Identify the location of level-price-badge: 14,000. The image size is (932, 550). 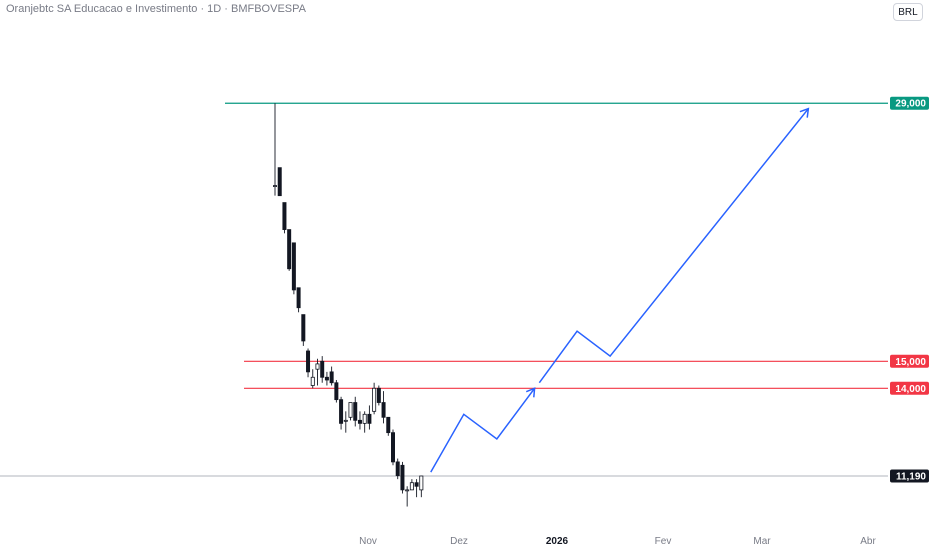
(909, 388).